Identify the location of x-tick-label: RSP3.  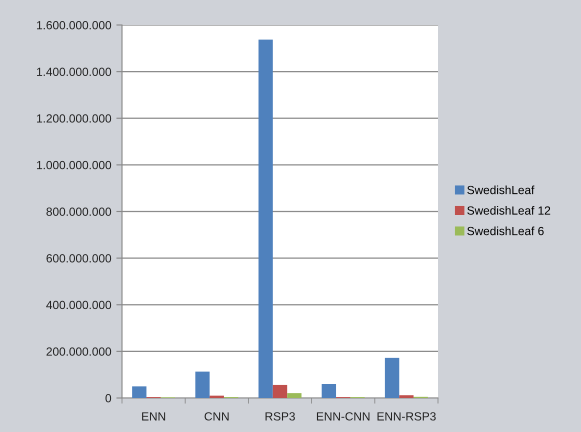
(280, 416).